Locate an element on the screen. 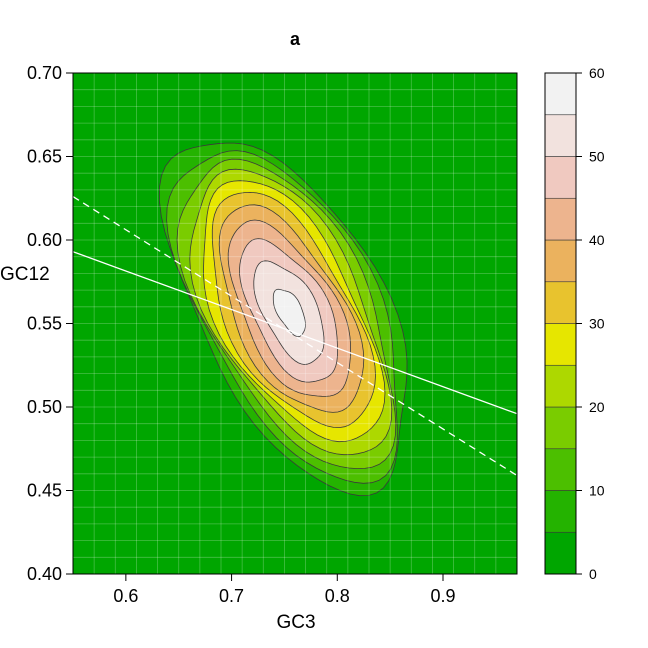  y-tick-label: 0.40 is located at coordinates (44, 574).